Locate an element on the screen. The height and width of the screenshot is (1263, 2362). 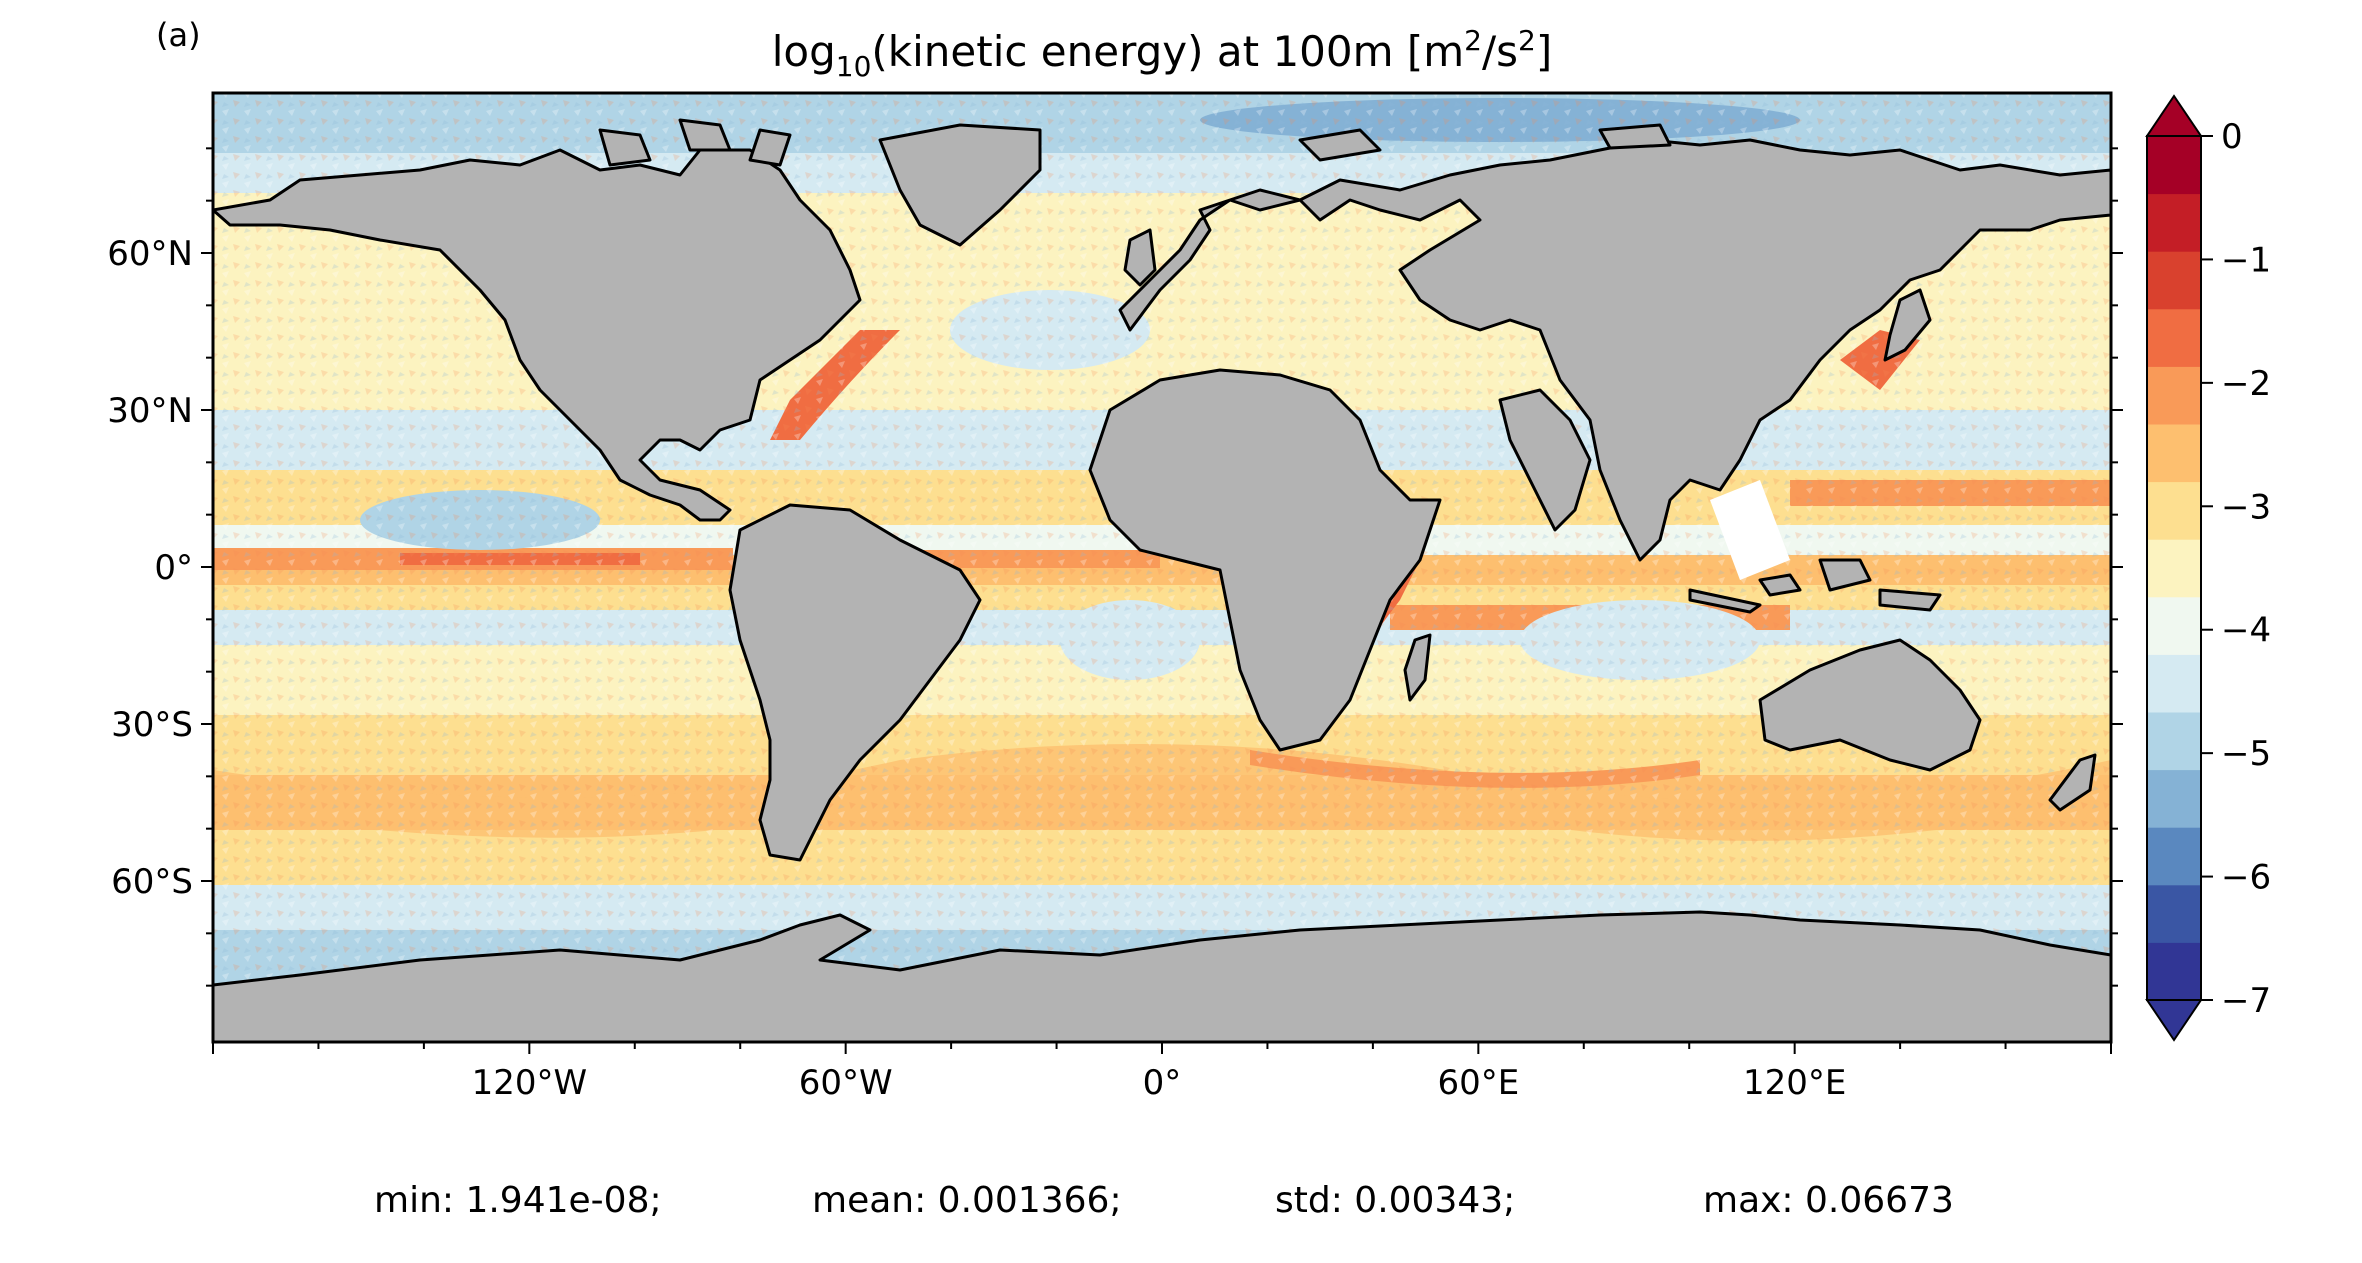
title-superscript: 2 is located at coordinates (1473, 40).